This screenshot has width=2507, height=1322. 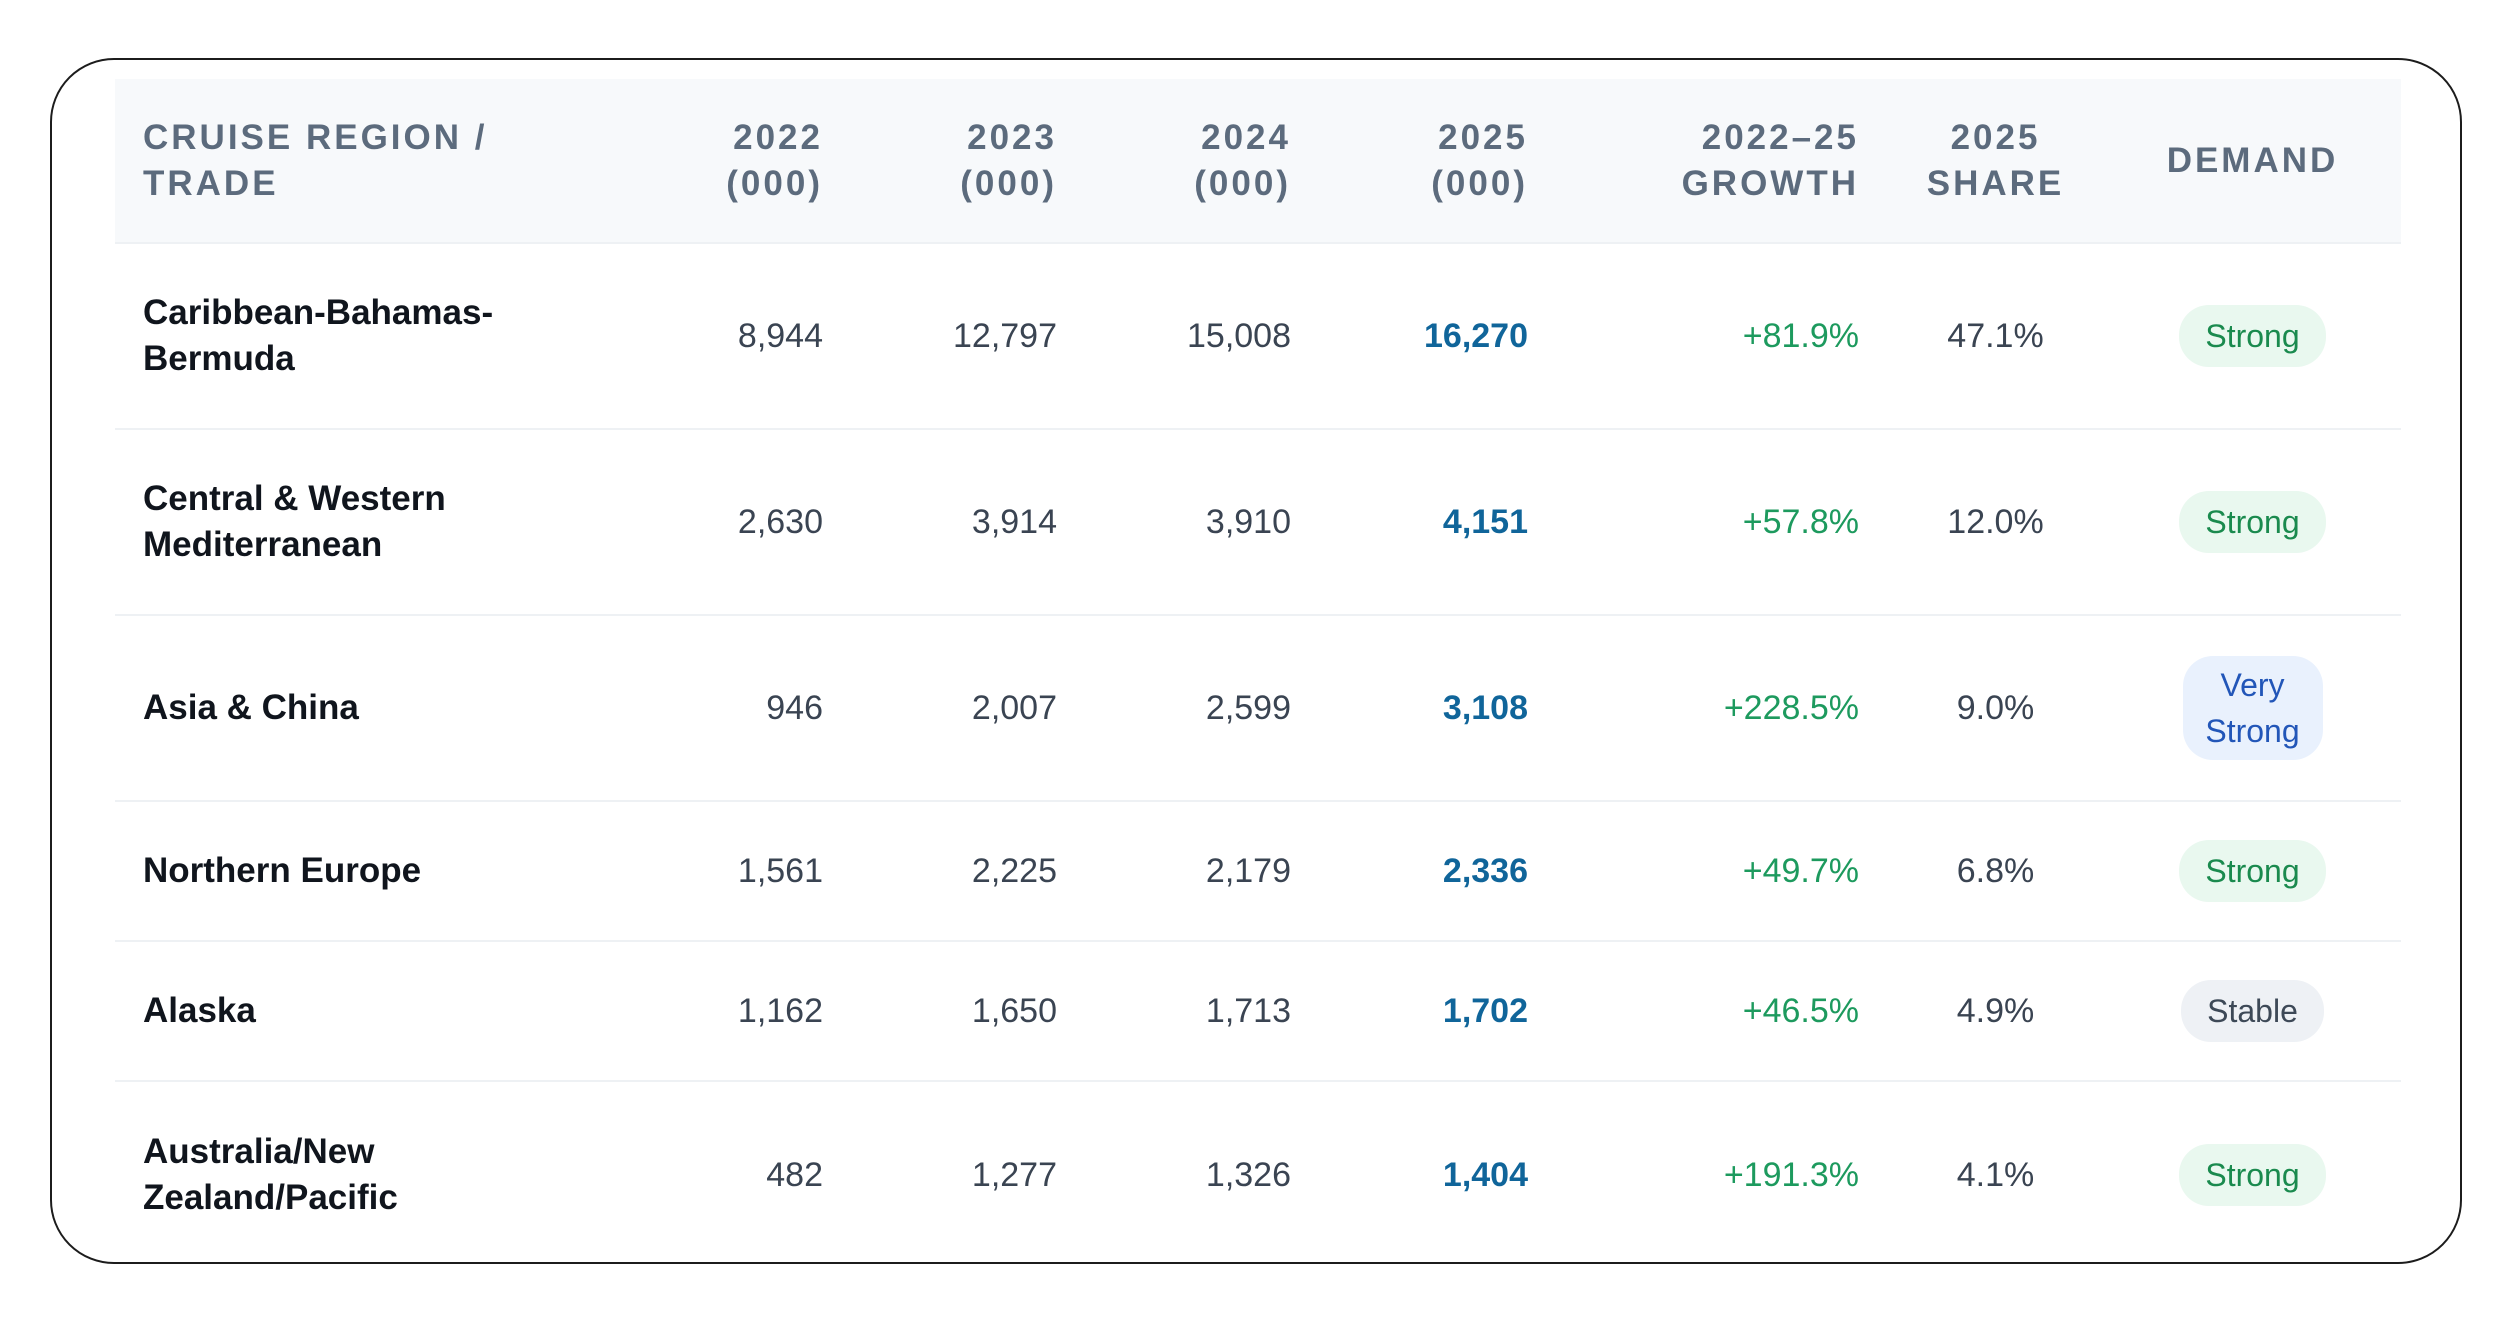 I want to click on cell-2025: 1,404, so click(x=1485, y=1175).